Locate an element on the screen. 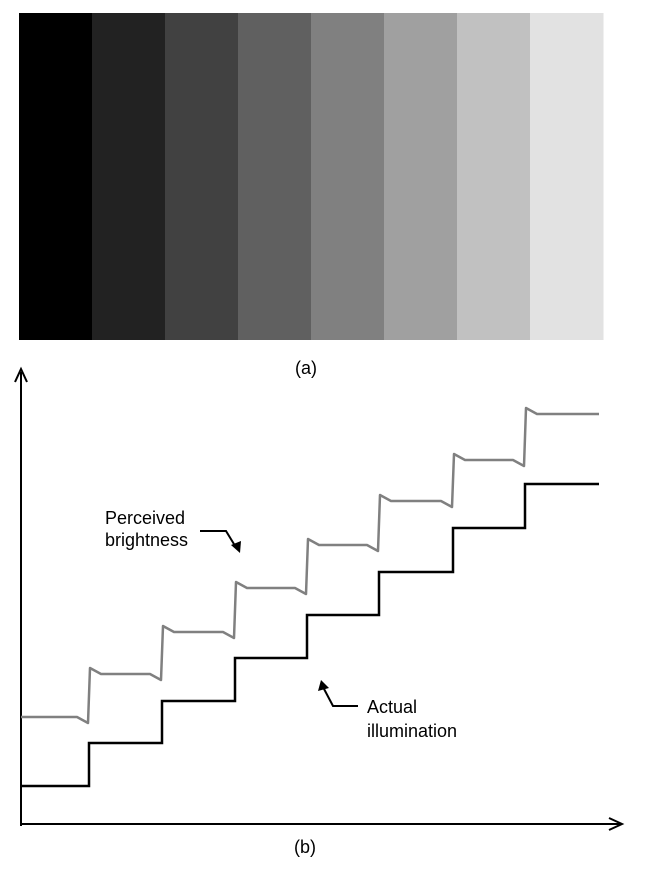 The image size is (649, 872). actual-label-line2: illumination is located at coordinates (412, 731).